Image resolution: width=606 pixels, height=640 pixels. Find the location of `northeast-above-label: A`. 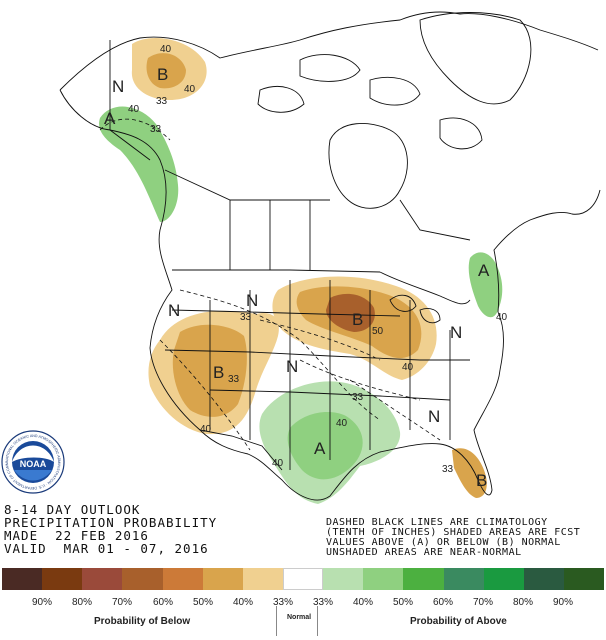

northeast-above-label: A is located at coordinates (484, 270).